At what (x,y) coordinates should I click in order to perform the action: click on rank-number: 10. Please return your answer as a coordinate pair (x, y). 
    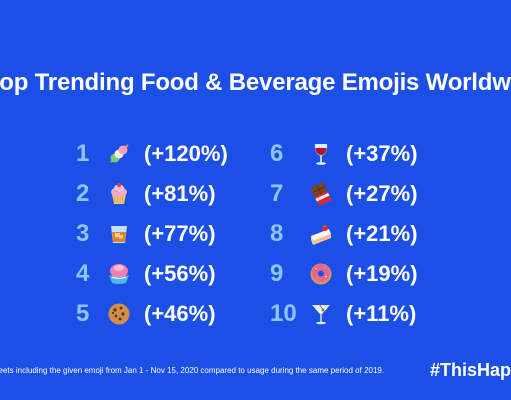
    Looking at the image, I should click on (283, 313).